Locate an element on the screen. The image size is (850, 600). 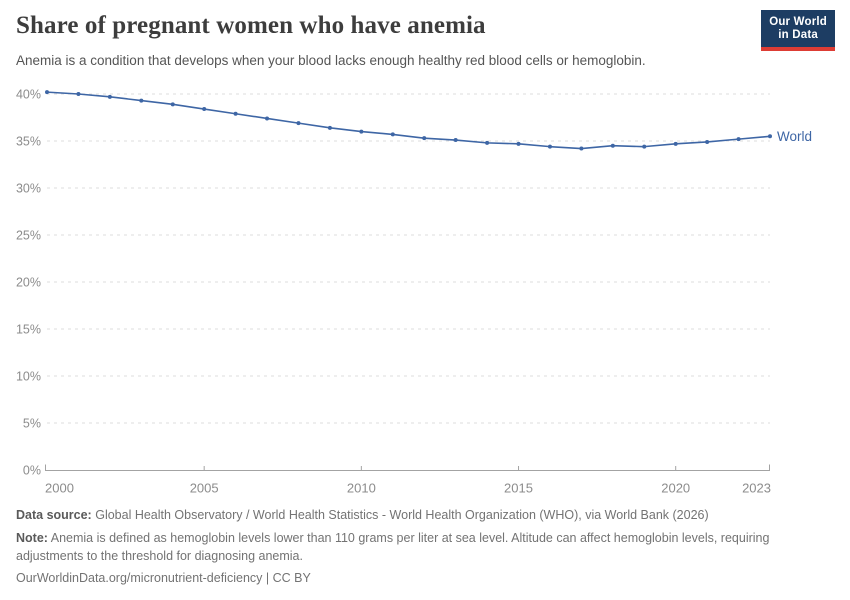
y-tick-label-25: 25% is located at coordinates (28, 236).